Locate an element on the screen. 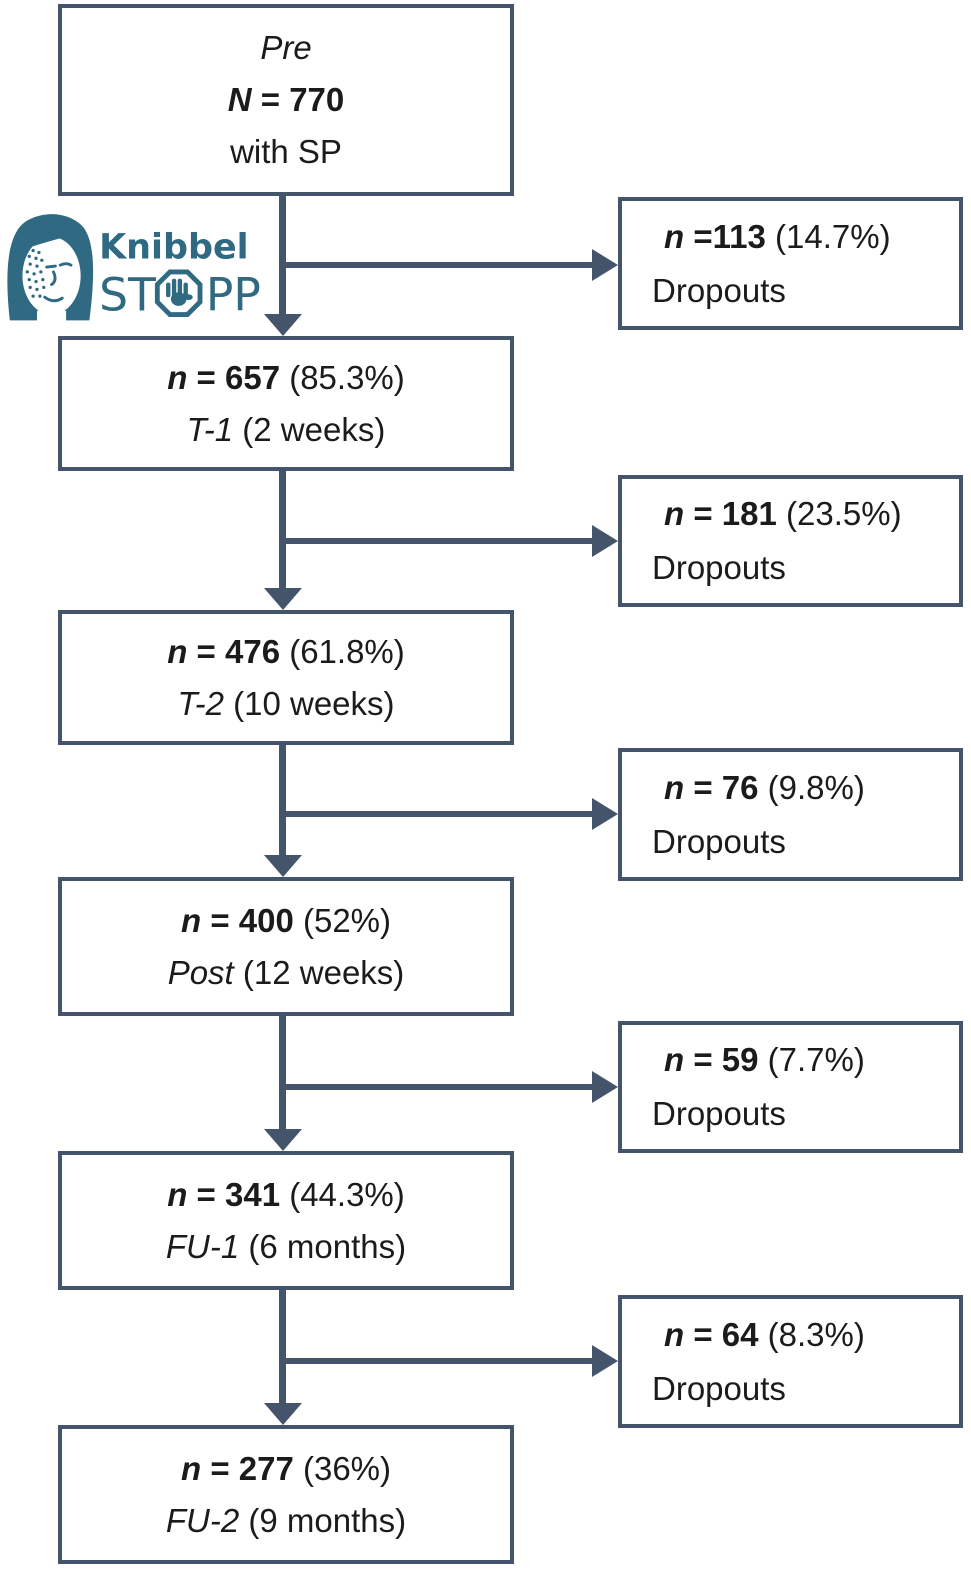 This screenshot has height=1586, width=971. dropout-box-1: n =113 (14.7%) Dropouts is located at coordinates (790, 263).